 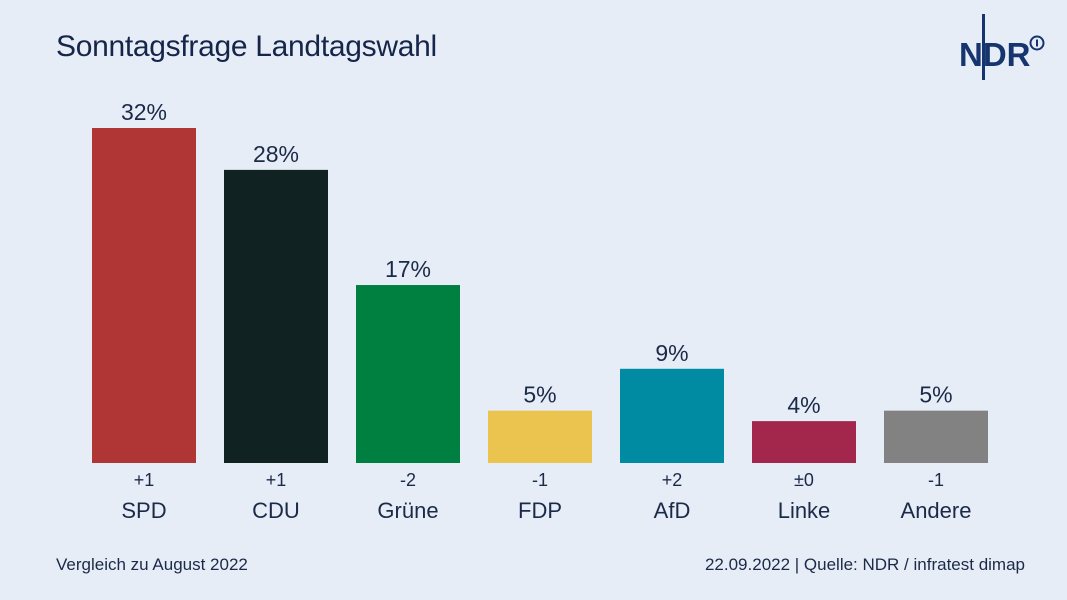 I want to click on value-label-spd: 32%, so click(x=144, y=112).